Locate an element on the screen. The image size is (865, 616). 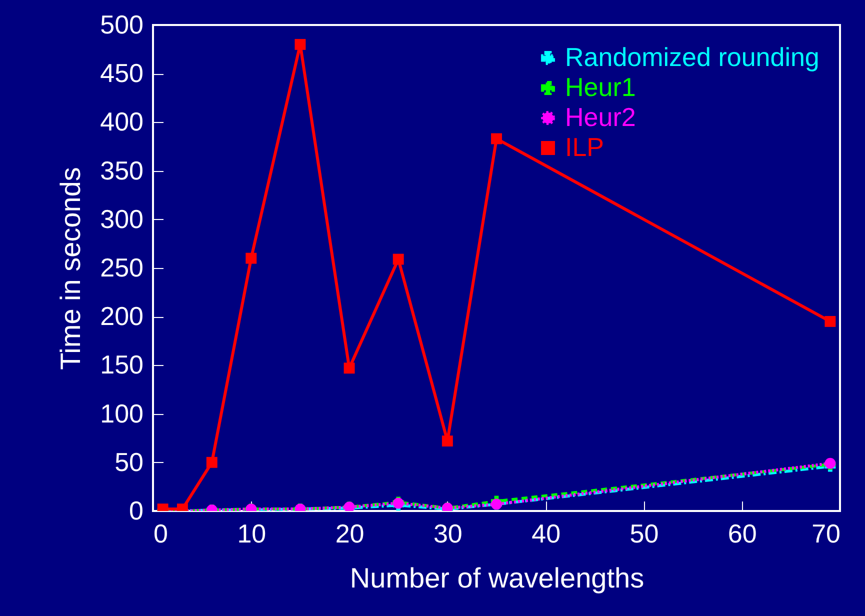
x-tick-label: 60 is located at coordinates (742, 533).